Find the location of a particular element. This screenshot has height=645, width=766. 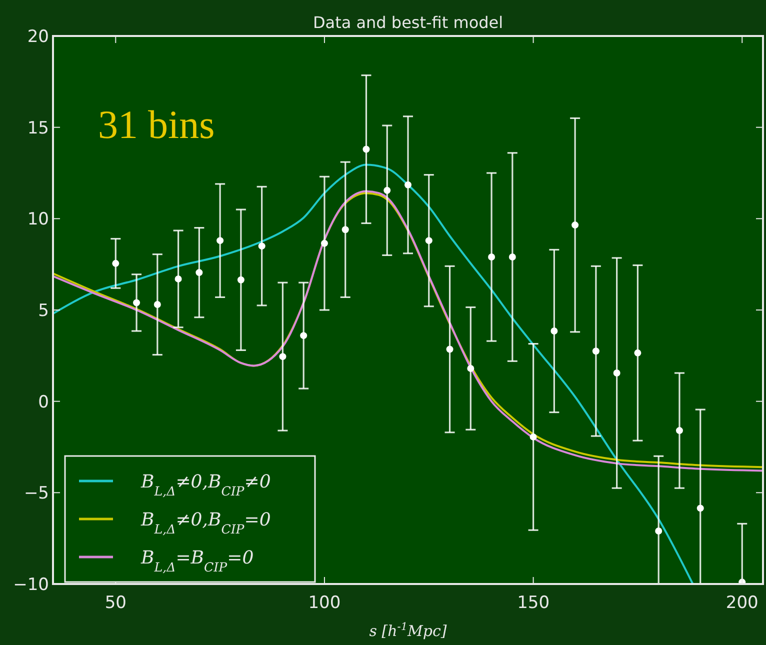

y-tick-label: 0 is located at coordinates (43, 402).